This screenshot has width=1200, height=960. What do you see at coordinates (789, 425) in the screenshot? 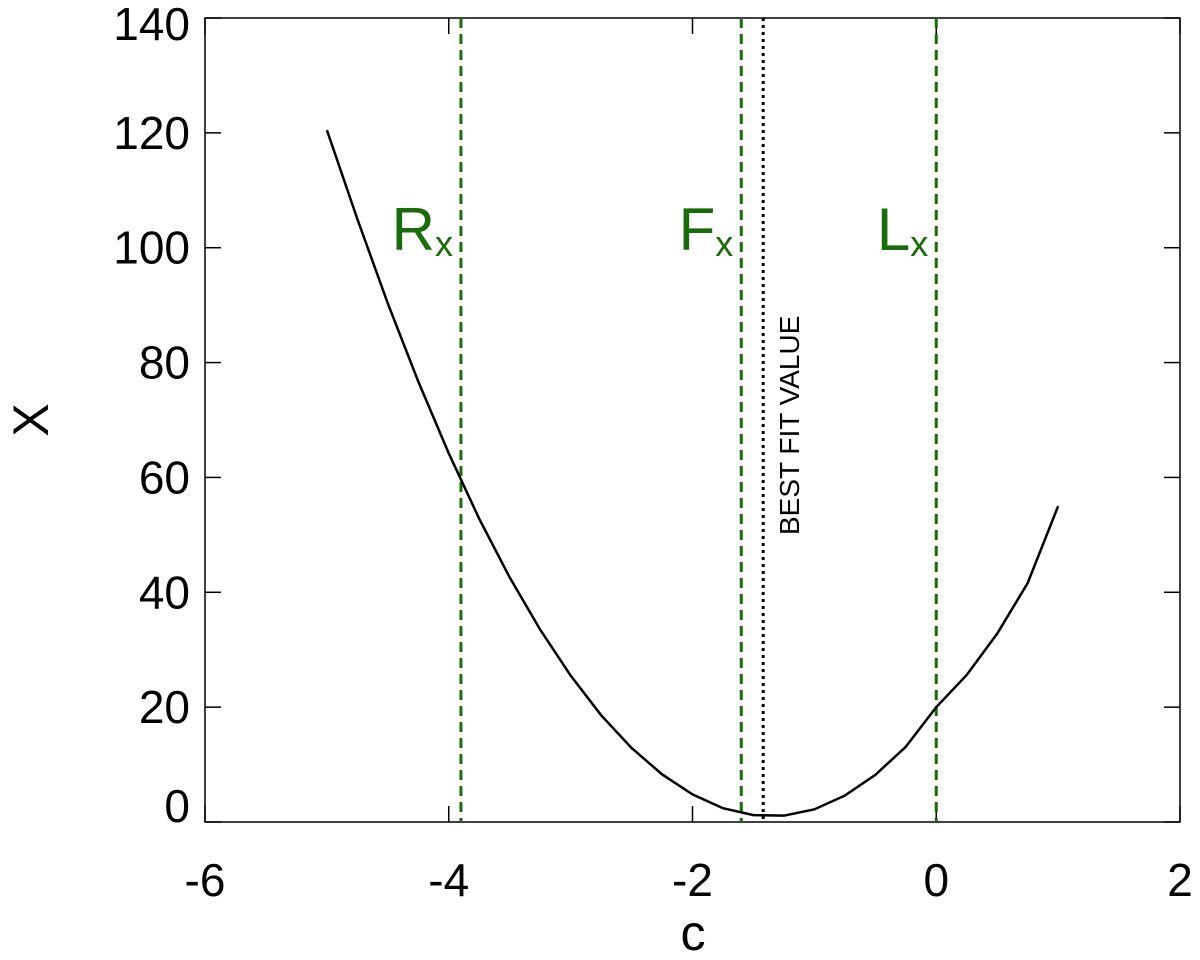
I see `reference-label: BEST FIT VALUE` at bounding box center [789, 425].